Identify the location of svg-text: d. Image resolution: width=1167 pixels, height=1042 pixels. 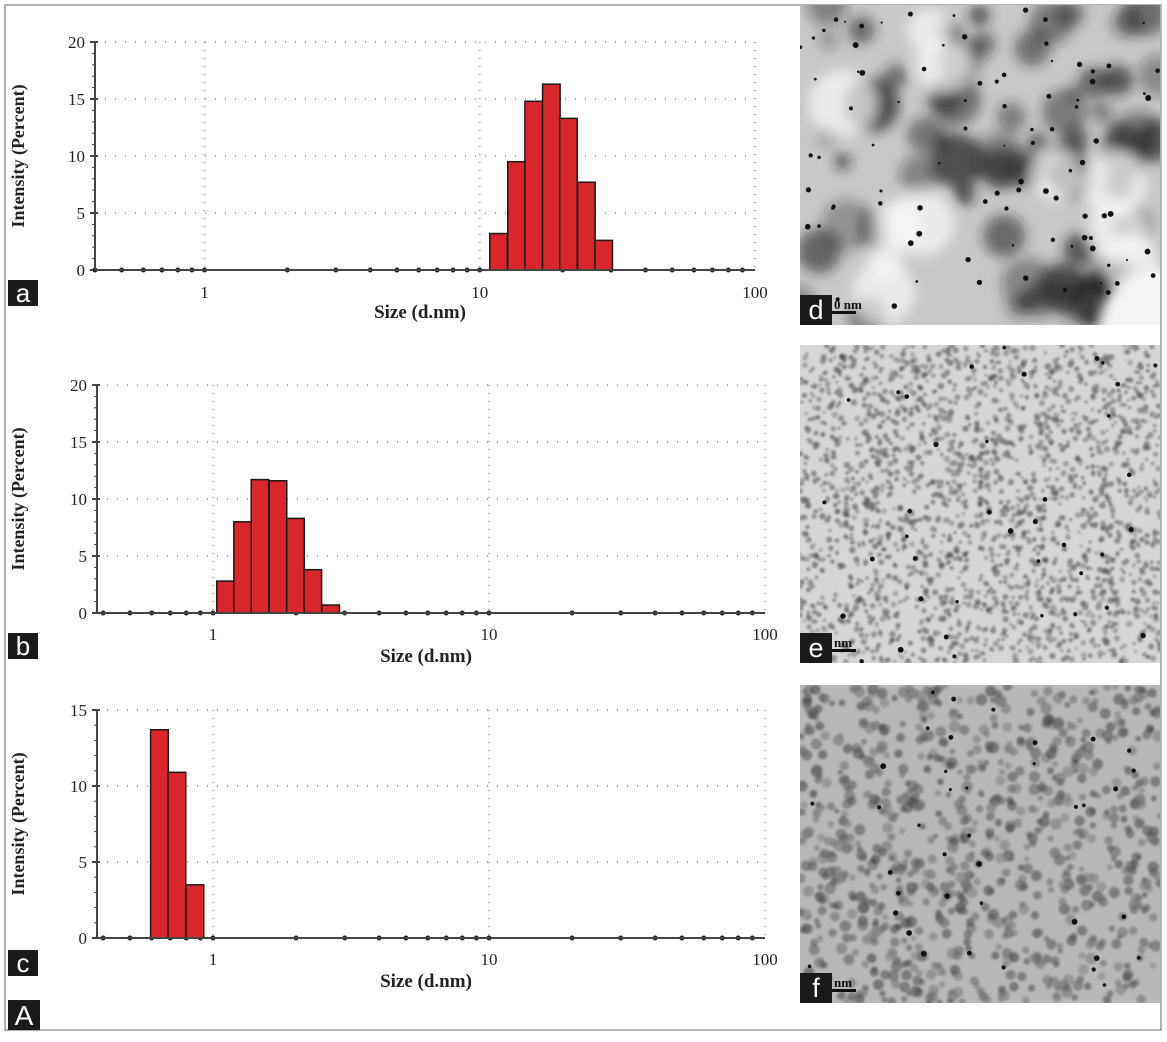
(815, 310).